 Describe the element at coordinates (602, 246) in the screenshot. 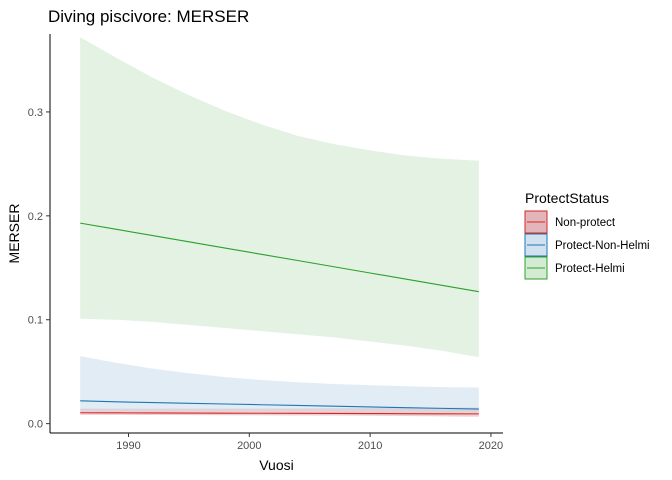

I see `legend-label: Protect-Non-Helmi` at that location.